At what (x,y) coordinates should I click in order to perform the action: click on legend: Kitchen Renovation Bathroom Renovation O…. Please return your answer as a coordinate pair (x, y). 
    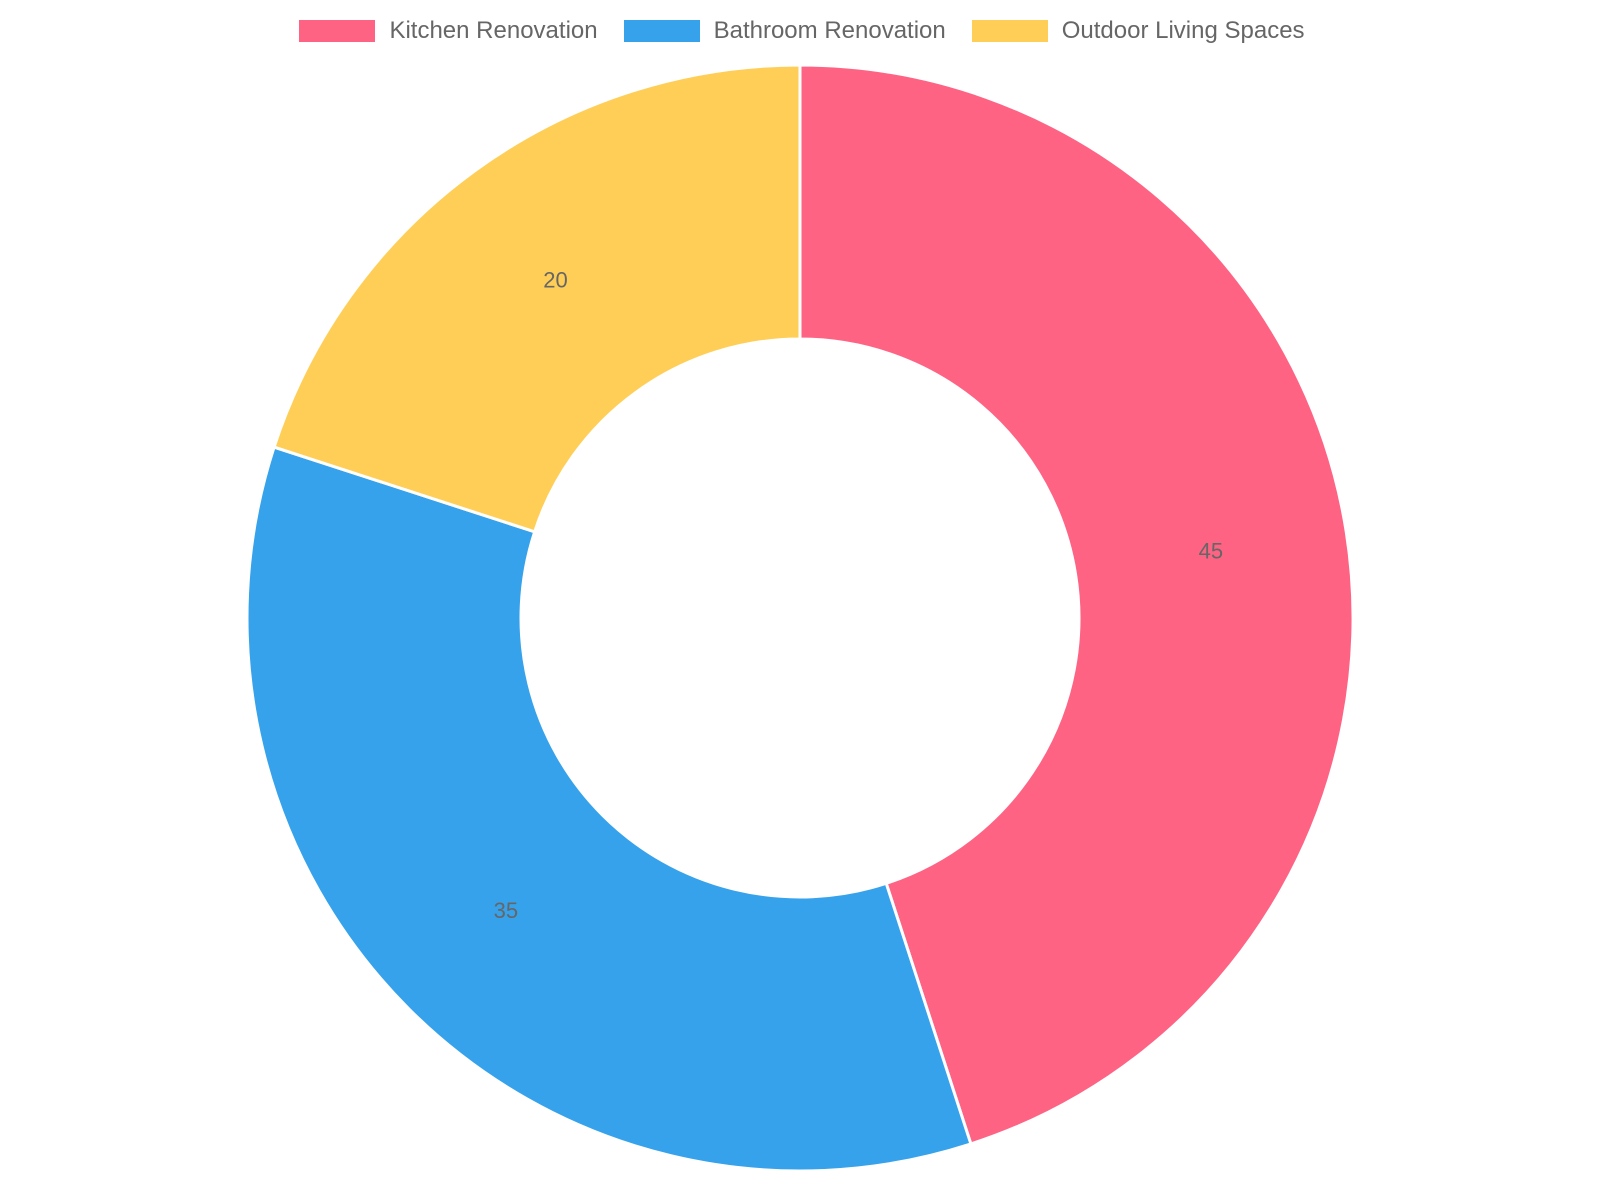
    Looking at the image, I should click on (800, 31).